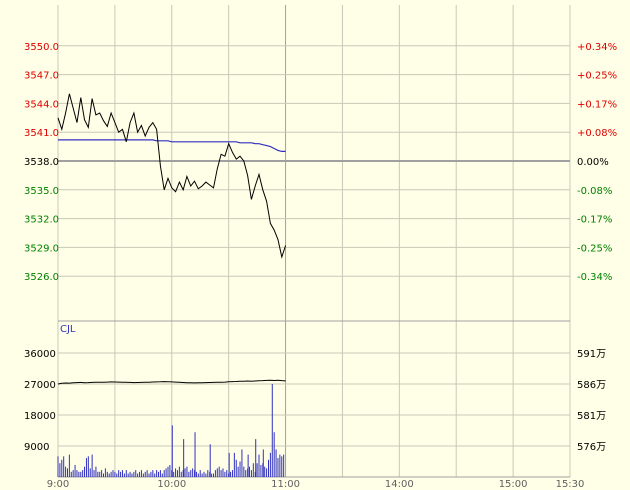 Image resolution: width=630 pixels, height=490 pixels. Describe the element at coordinates (68, 329) in the screenshot. I see `volume-panel-label: CJL` at that location.